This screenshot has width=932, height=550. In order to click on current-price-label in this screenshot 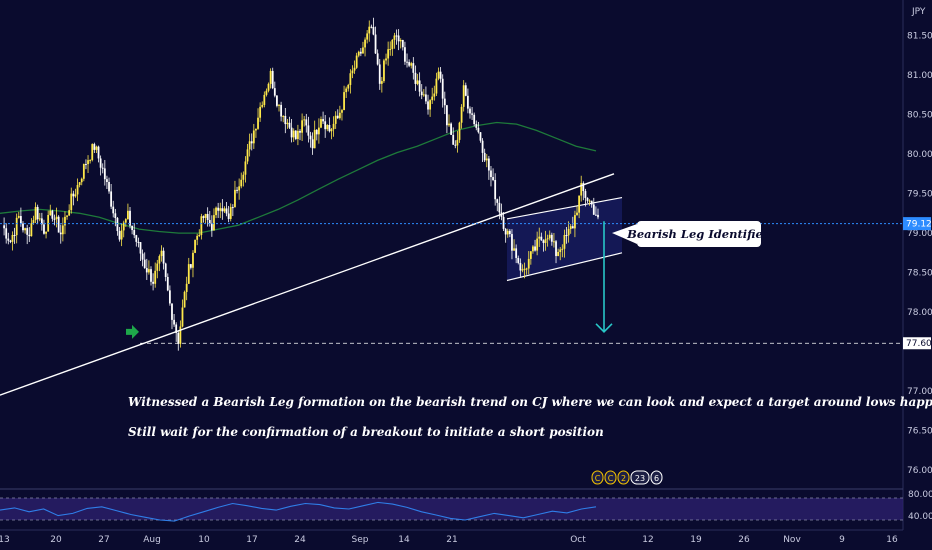, I will do `click(917, 224)`.